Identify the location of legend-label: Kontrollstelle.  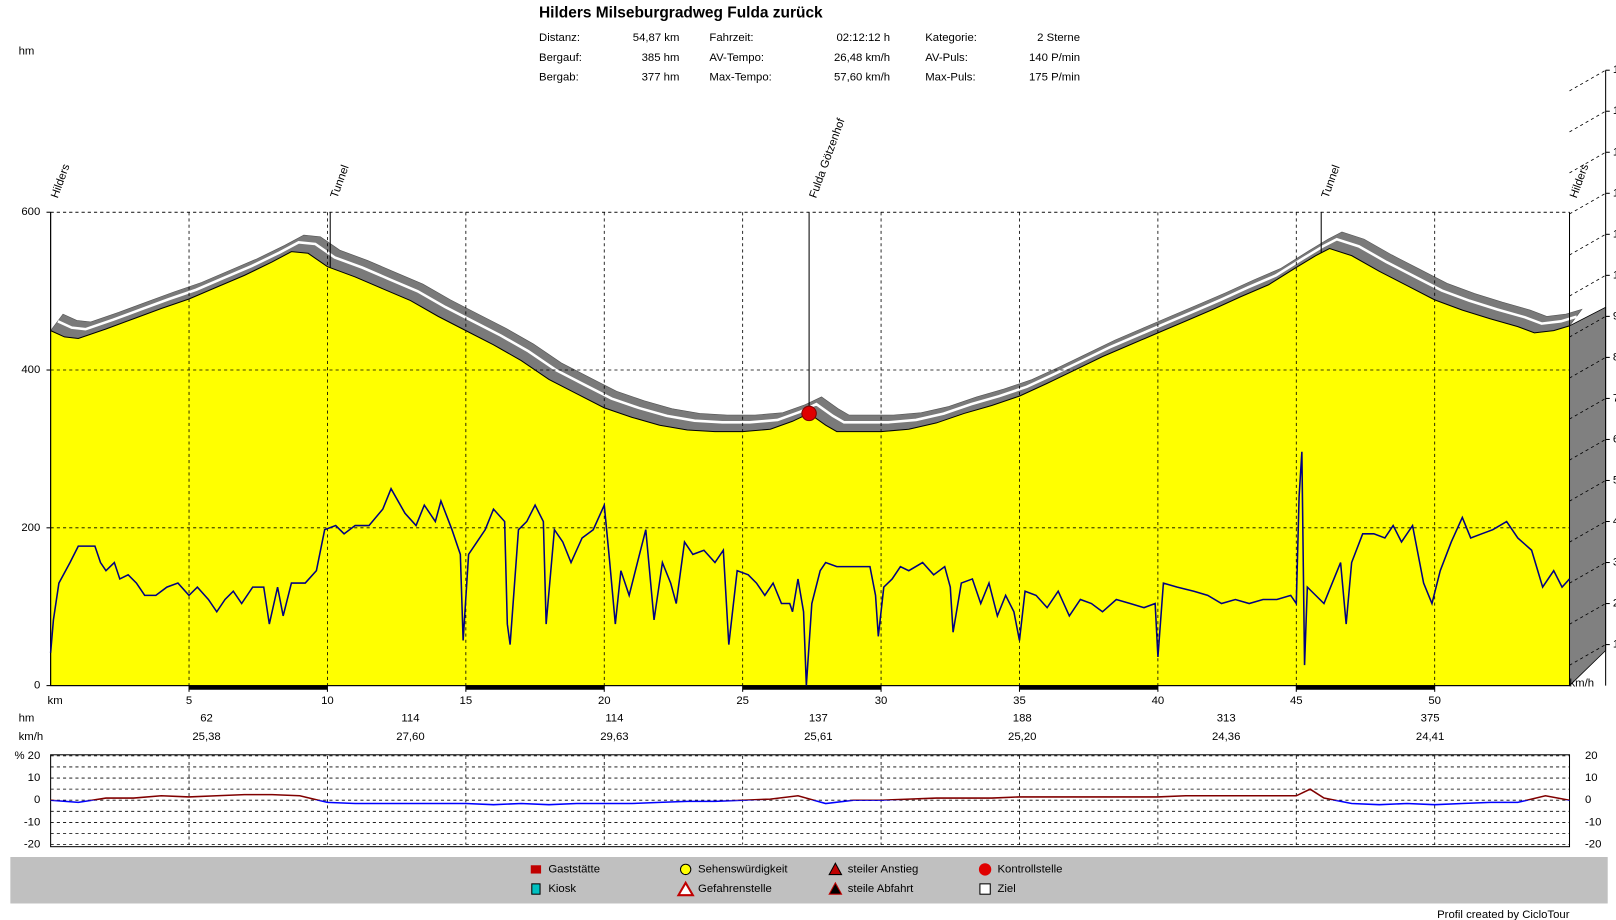
(1029, 869).